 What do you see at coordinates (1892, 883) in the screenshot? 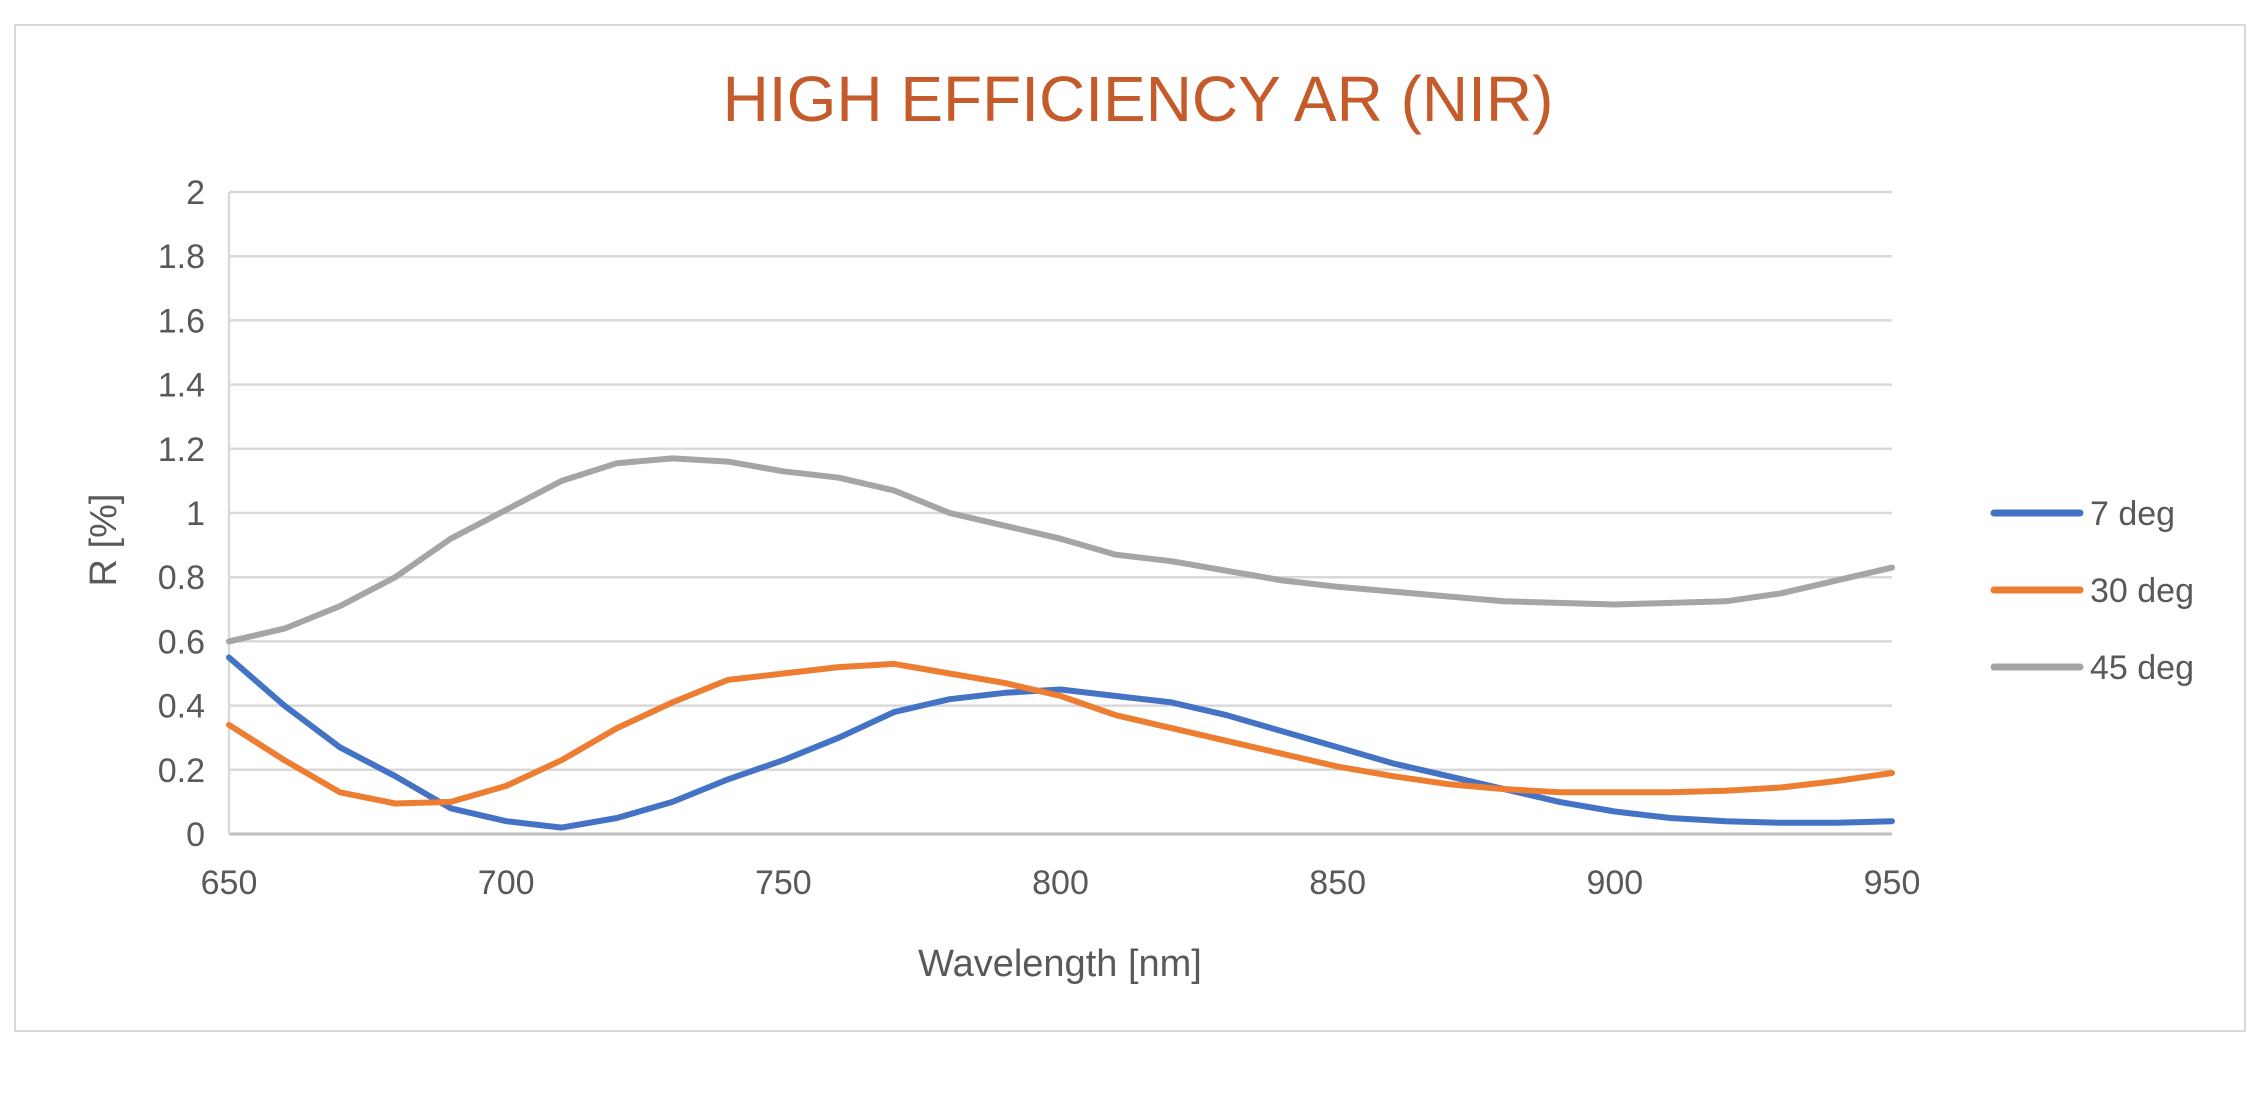
I see `x-tick-label: 950` at bounding box center [1892, 883].